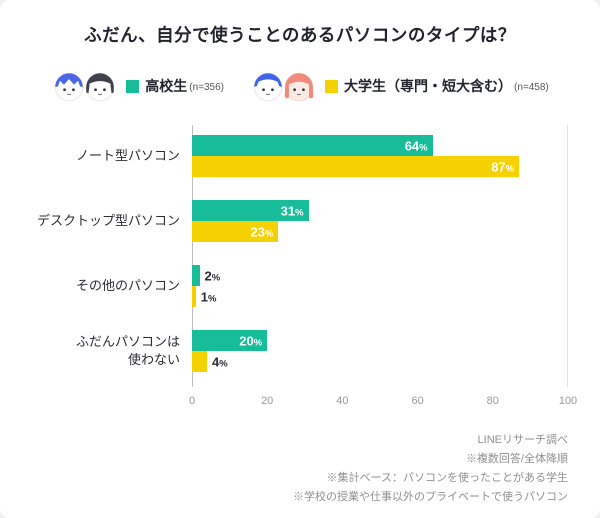 The height and width of the screenshot is (518, 600). What do you see at coordinates (133, 86) in the screenshot?
I see `highschool-legend-swatch` at bounding box center [133, 86].